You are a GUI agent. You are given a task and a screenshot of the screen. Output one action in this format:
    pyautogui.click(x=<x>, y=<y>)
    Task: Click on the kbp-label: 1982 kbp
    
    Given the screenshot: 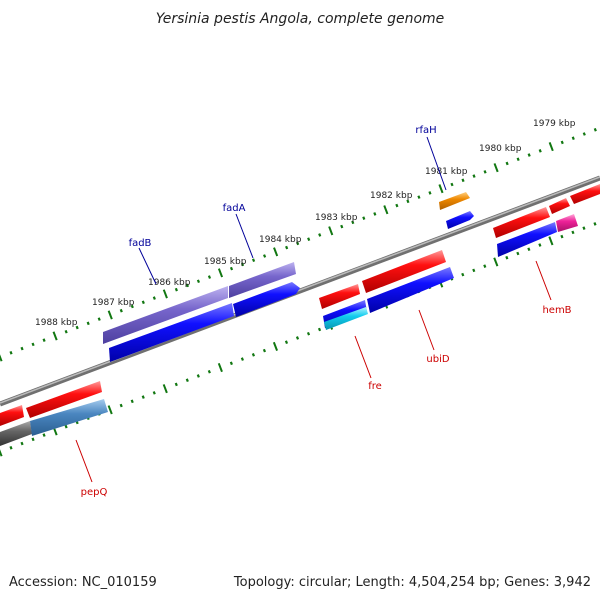 What is the action you would take?
    pyautogui.click(x=391, y=196)
    